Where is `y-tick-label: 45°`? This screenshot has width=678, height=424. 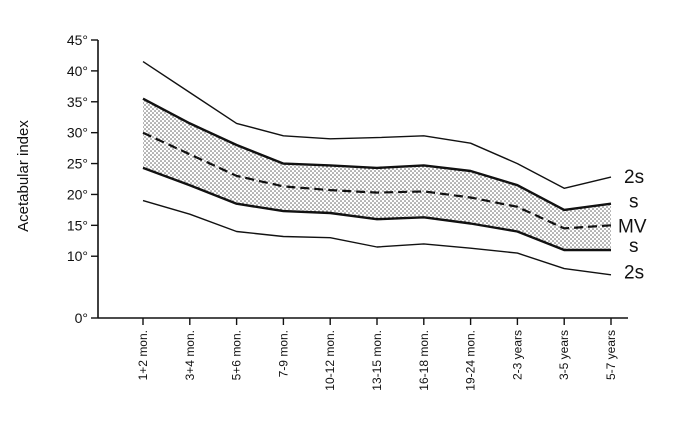 y-tick-label: 45° is located at coordinates (77, 40).